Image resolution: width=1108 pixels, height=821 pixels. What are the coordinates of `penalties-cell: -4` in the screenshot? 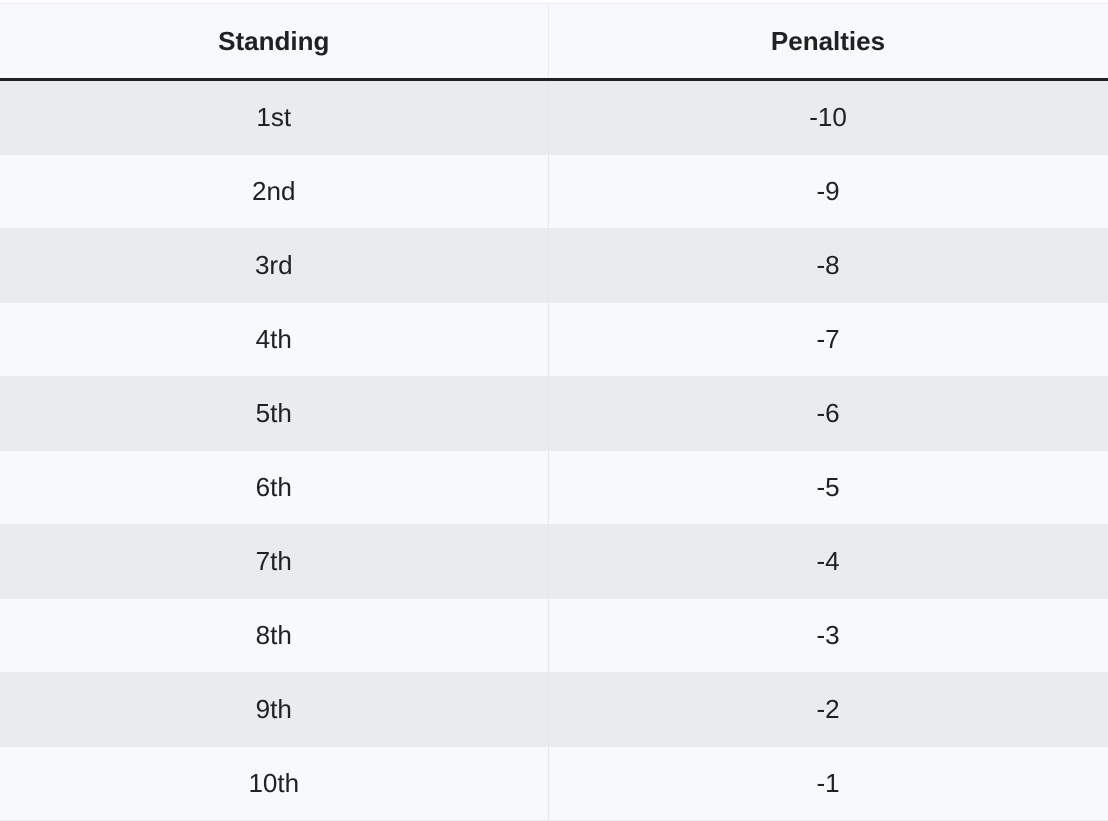 It's located at (828, 561).